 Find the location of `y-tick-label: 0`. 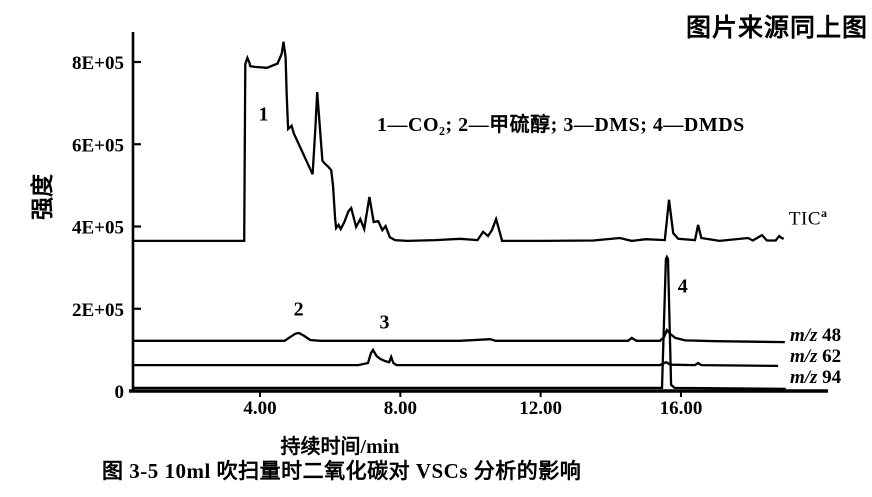

y-tick-label: 0 is located at coordinates (120, 392).